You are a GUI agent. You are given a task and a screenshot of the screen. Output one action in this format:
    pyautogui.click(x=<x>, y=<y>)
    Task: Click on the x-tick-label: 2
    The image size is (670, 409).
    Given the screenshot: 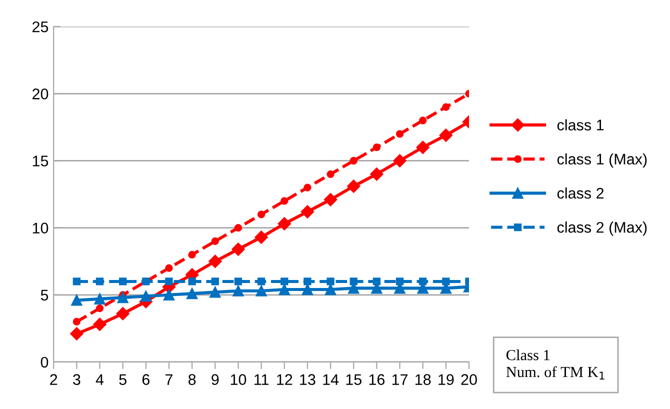 What is the action you would take?
    pyautogui.click(x=54, y=379)
    